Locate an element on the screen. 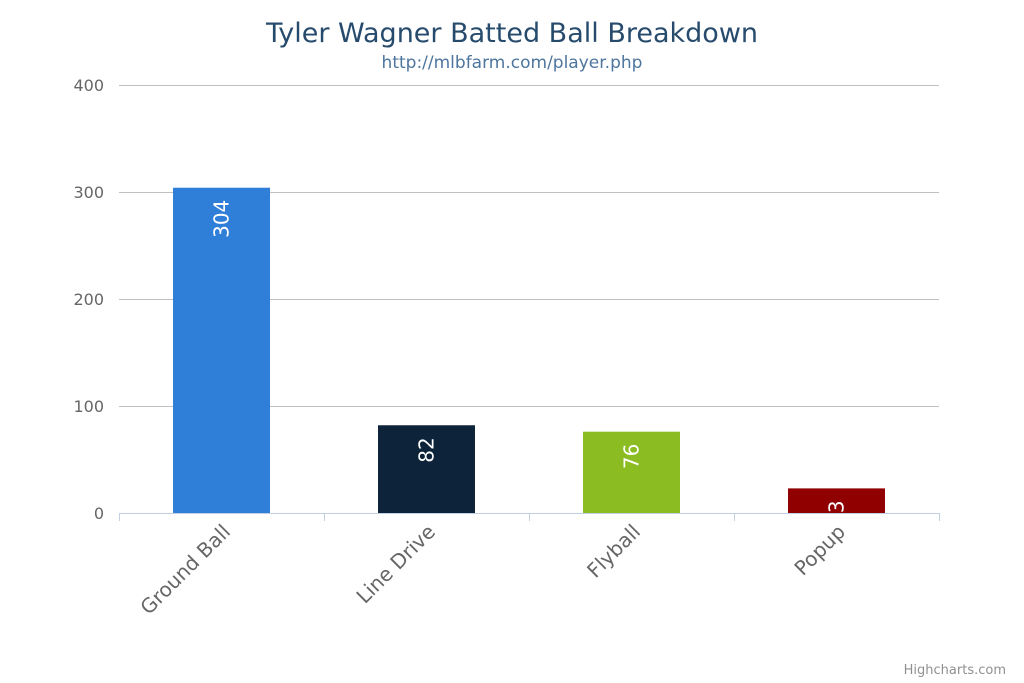 The image size is (1024, 683). y-tick-label: 200 is located at coordinates (88, 299).